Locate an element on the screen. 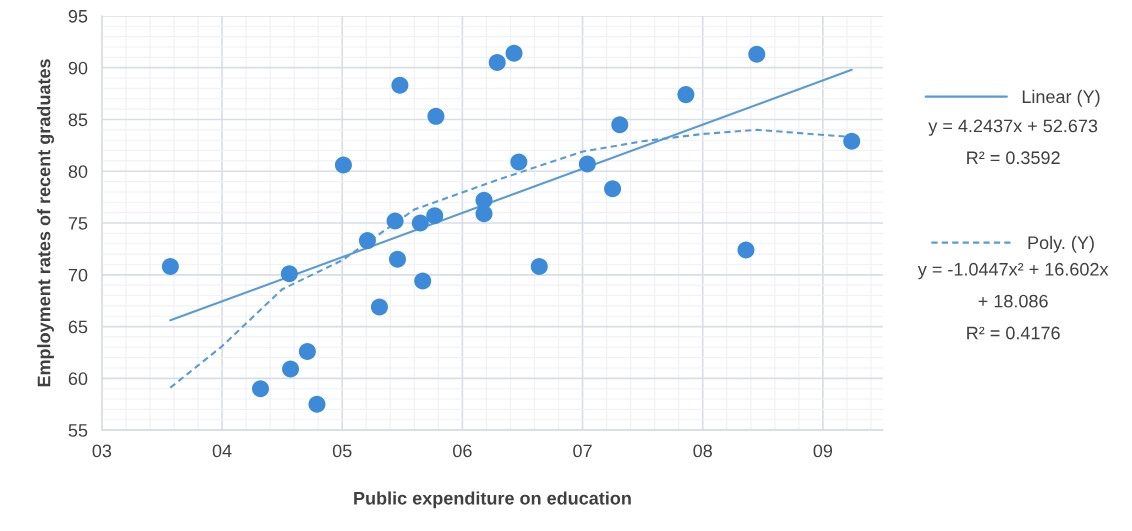  x-tick-label: 08 is located at coordinates (702, 451).